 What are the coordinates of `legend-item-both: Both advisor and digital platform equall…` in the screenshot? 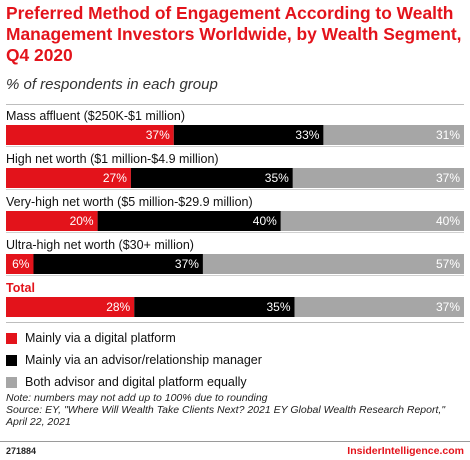 It's located at (134, 382).